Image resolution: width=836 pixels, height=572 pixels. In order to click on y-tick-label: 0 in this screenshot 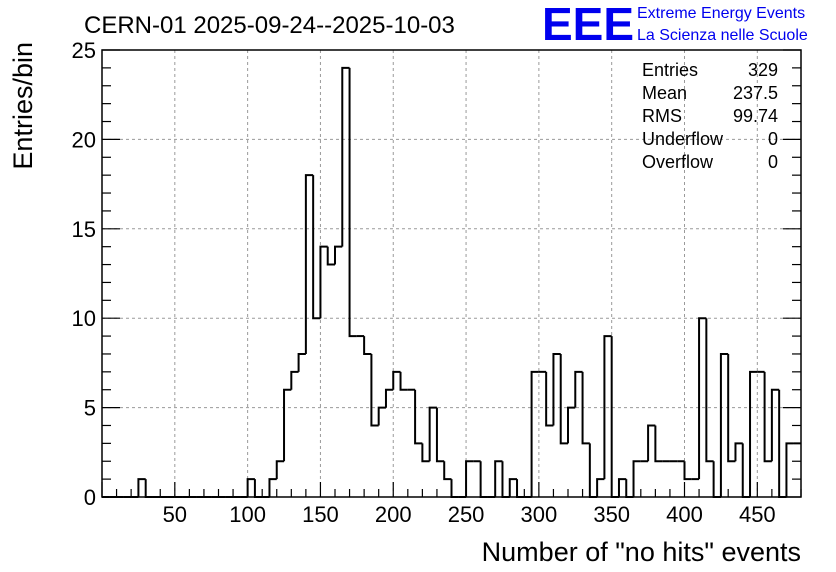, I will do `click(90, 497)`.